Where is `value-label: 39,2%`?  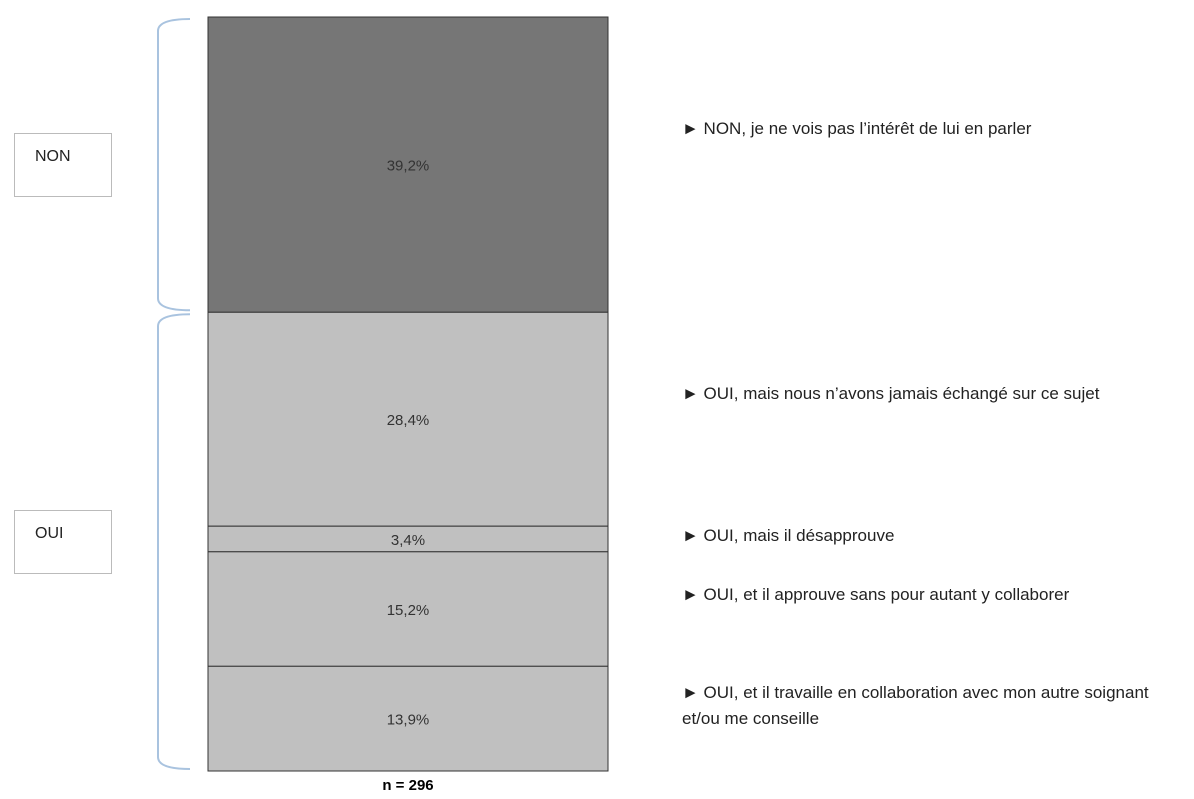 value-label: 39,2% is located at coordinates (408, 166).